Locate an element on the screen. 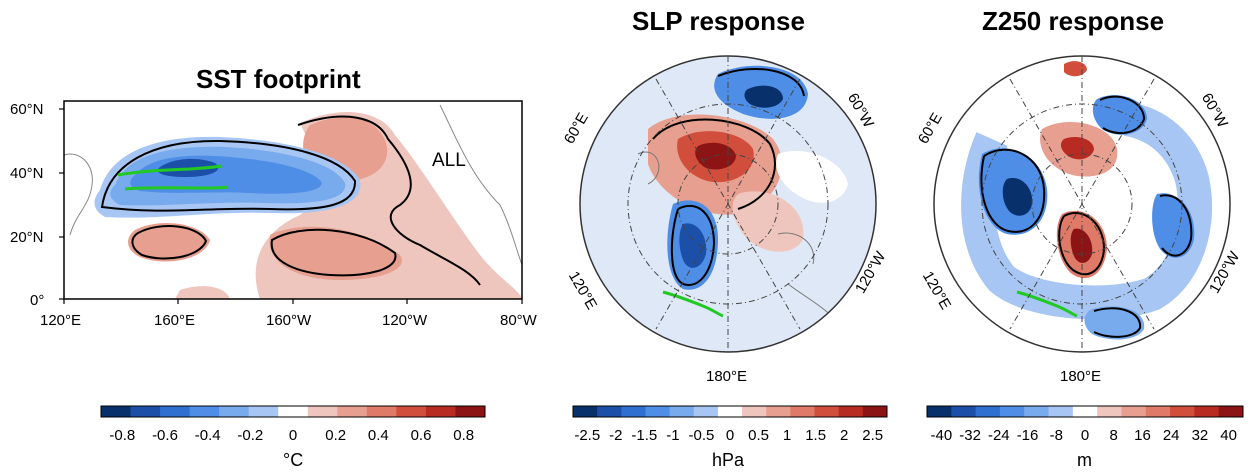 Image resolution: width=1256 pixels, height=474 pixels. slp-high-inner is located at coordinates (715, 156).